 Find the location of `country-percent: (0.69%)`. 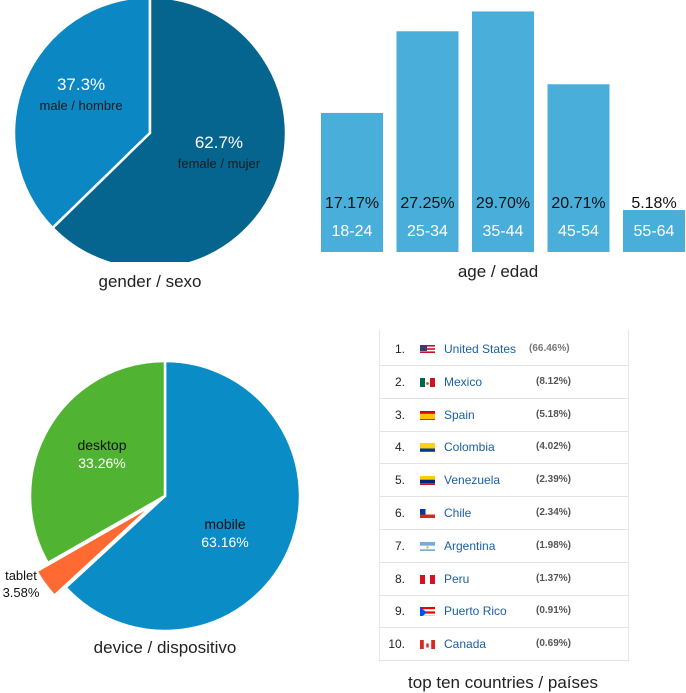

country-percent: (0.69%) is located at coordinates (553, 643).